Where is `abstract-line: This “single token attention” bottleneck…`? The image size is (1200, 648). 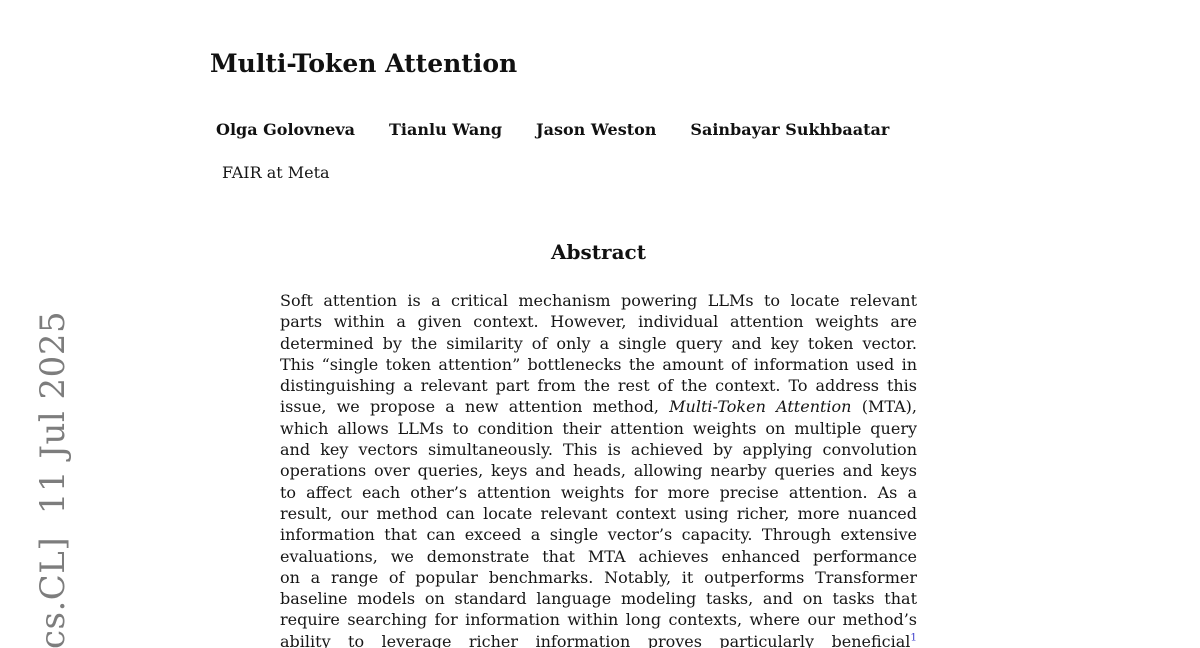
abstract-line: This “single token attention” bottleneck… is located at coordinates (598, 364).